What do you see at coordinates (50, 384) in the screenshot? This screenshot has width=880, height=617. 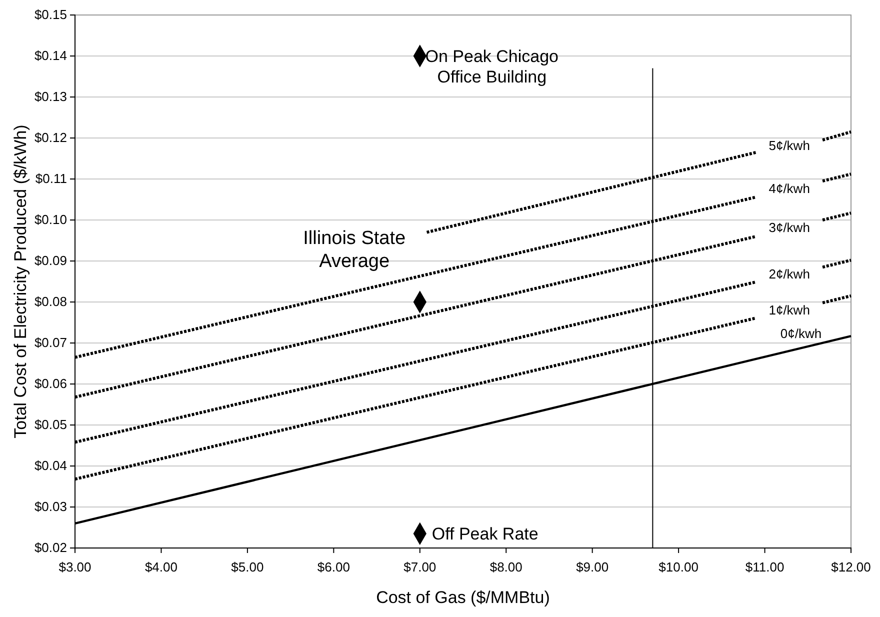 I see `y-tick-label: $0.06` at bounding box center [50, 384].